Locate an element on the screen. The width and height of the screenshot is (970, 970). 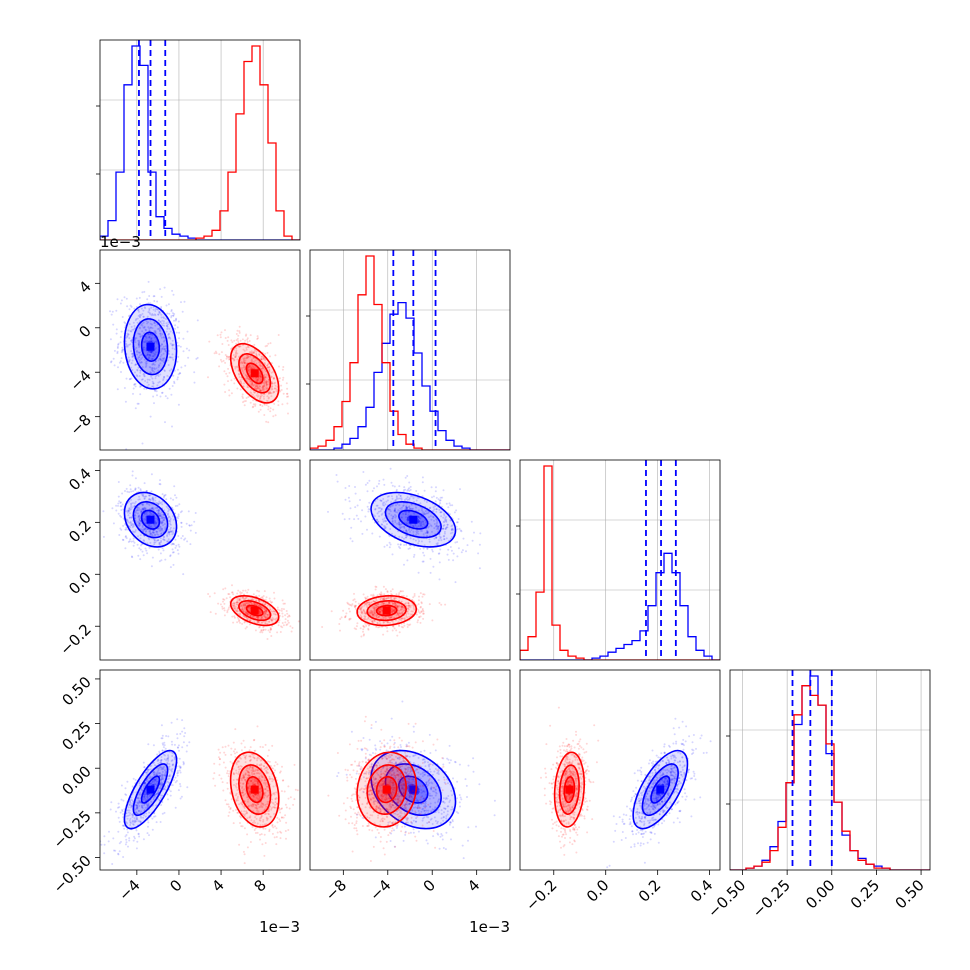
xtick-label-3-4: 0.50 is located at coordinates (910, 894).